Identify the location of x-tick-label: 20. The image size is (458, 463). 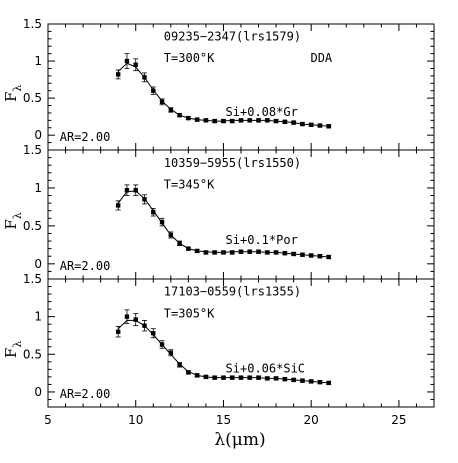
(311, 420).